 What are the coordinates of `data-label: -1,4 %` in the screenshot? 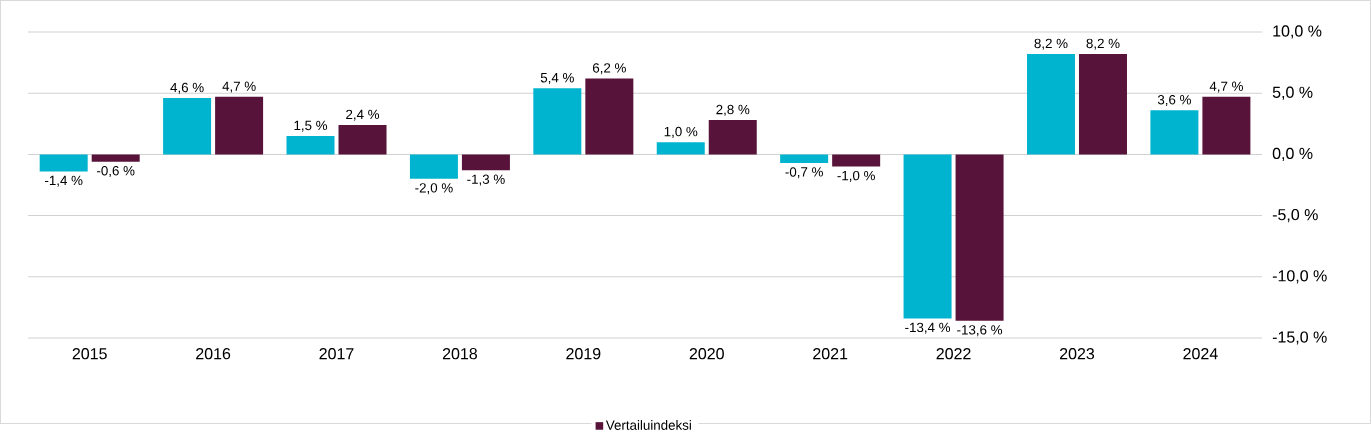 It's located at (64, 181).